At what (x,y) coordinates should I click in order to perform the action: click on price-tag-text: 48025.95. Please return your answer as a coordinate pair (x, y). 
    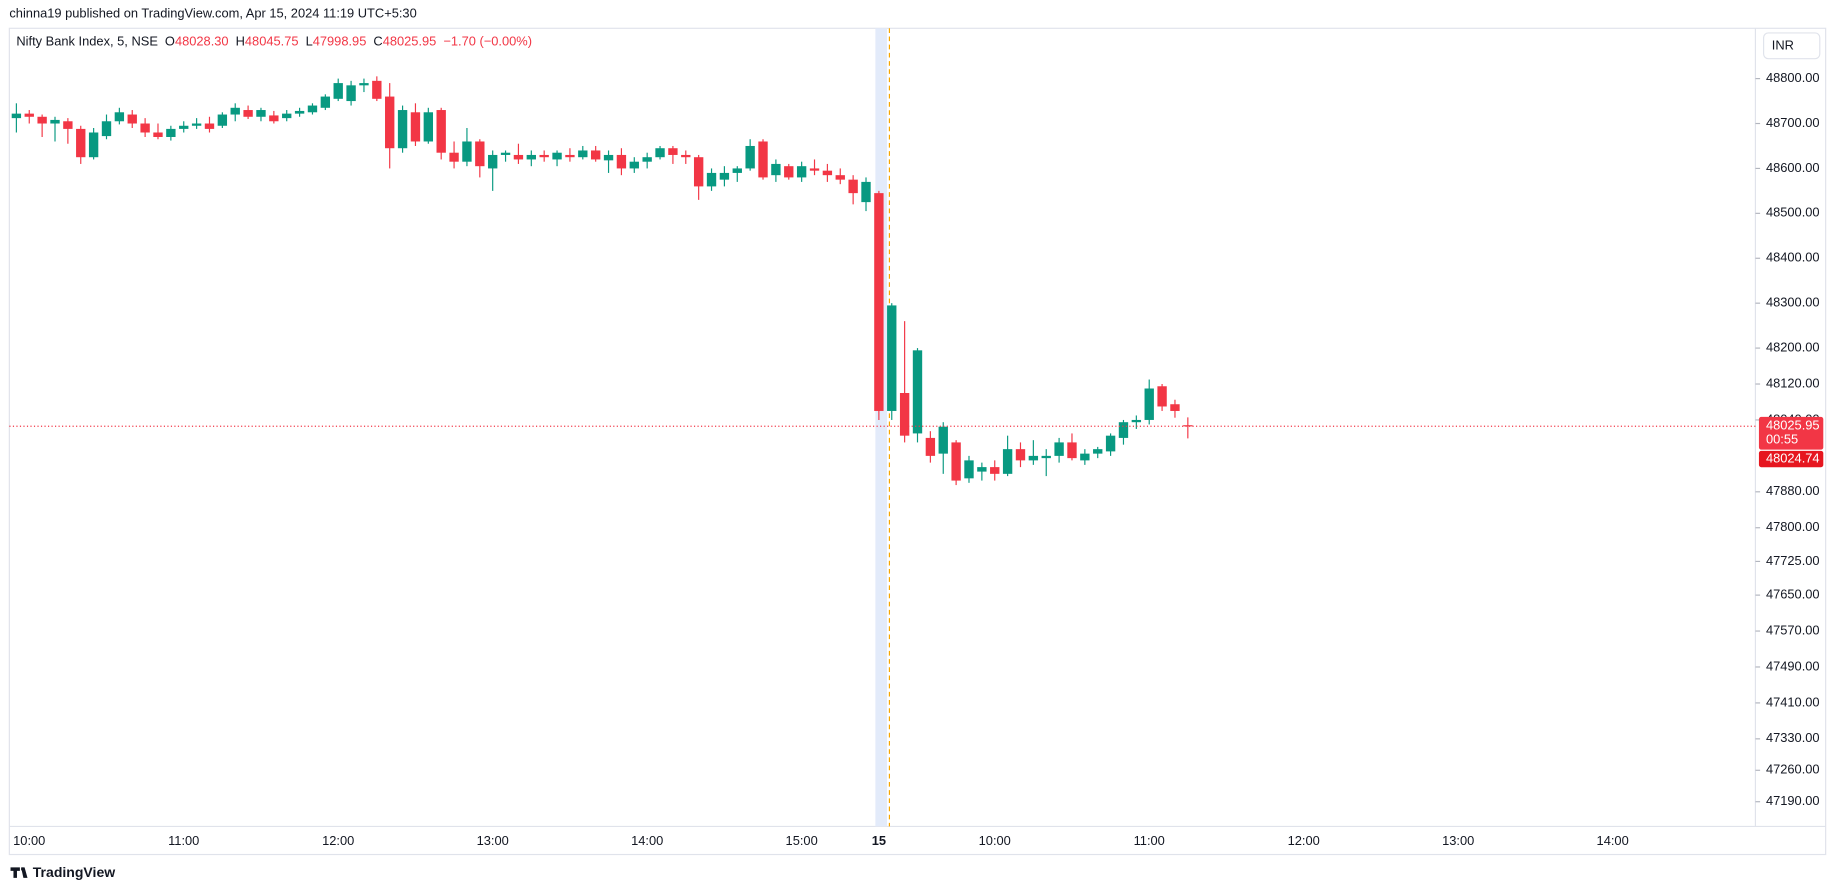
    Looking at the image, I should click on (1793, 425).